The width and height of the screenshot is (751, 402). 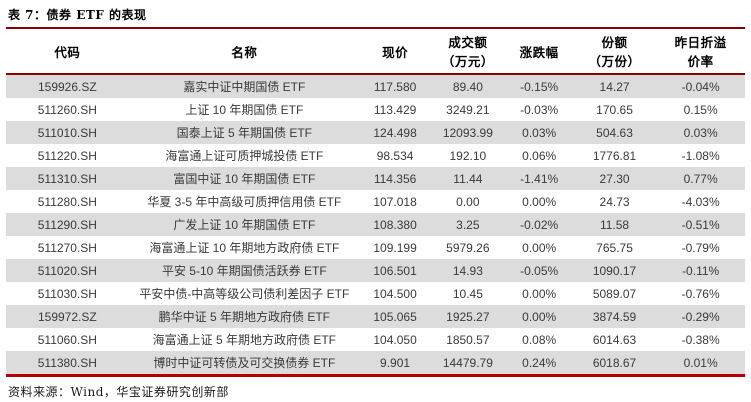 What do you see at coordinates (468, 339) in the screenshot?
I see `turnover-cell: 1850.57` at bounding box center [468, 339].